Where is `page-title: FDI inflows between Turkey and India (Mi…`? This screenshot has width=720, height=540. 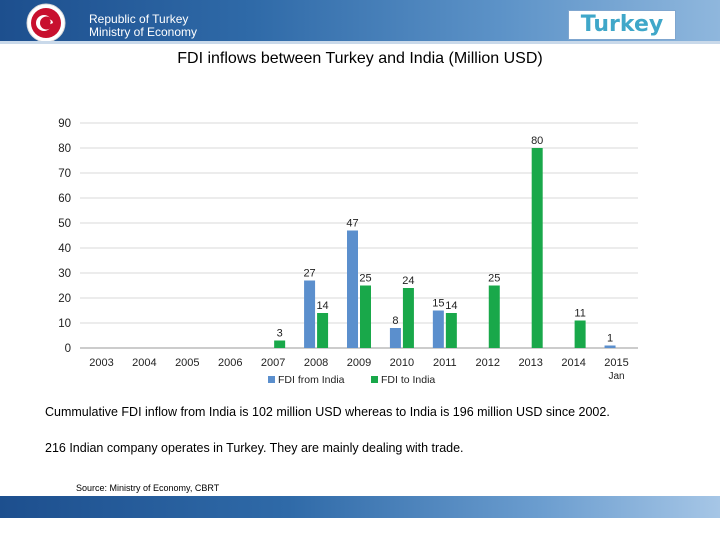 page-title: FDI inflows between Turkey and India (Mi… is located at coordinates (360, 58).